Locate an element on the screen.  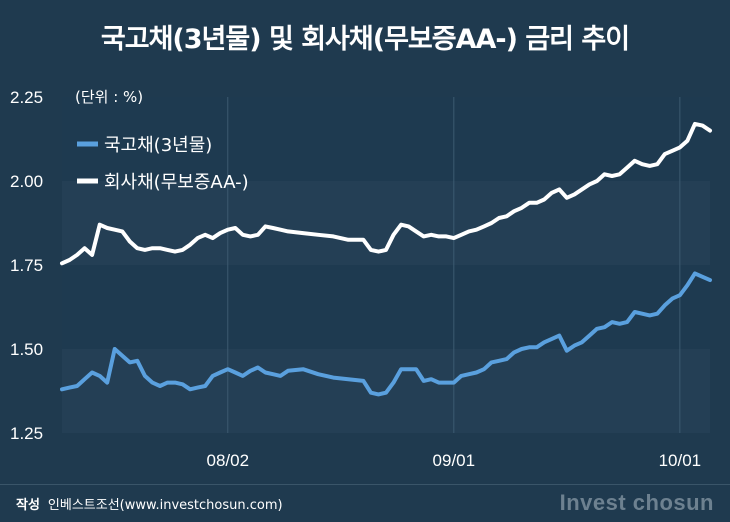
x-axis-ticks: 08/02 09/01 10/01 is located at coordinates (453, 460).